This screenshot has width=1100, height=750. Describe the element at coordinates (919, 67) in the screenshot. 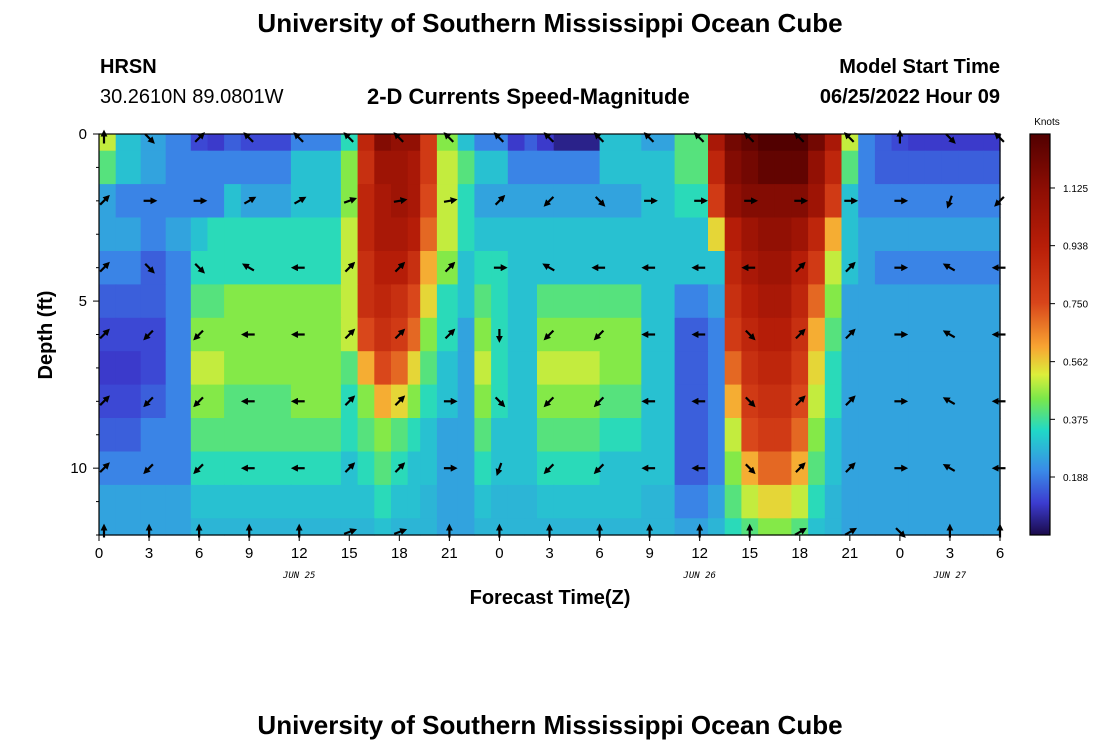

I see `model-start-label: Model Start Time` at that location.